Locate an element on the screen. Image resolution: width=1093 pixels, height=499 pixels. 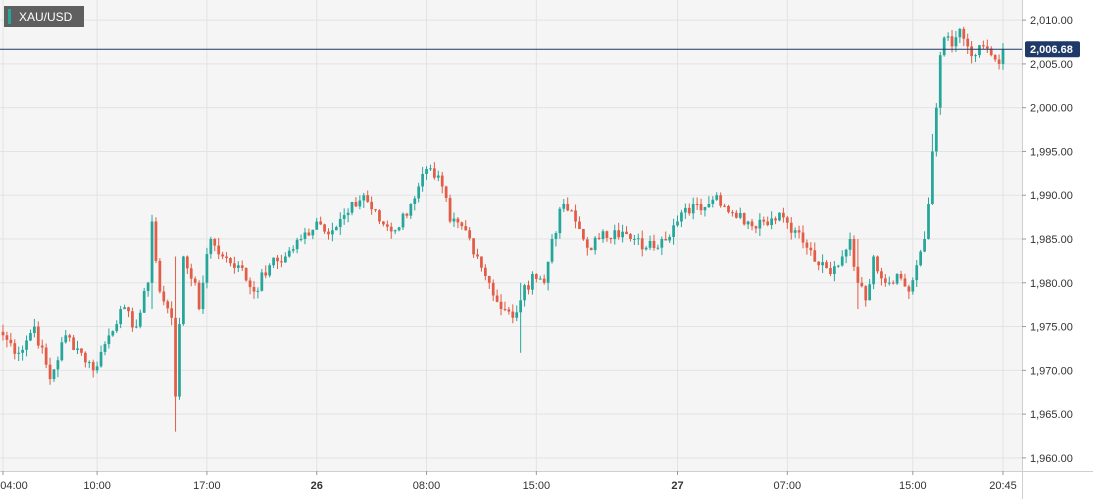
symbol-label: XAU/USD is located at coordinates (46, 16).